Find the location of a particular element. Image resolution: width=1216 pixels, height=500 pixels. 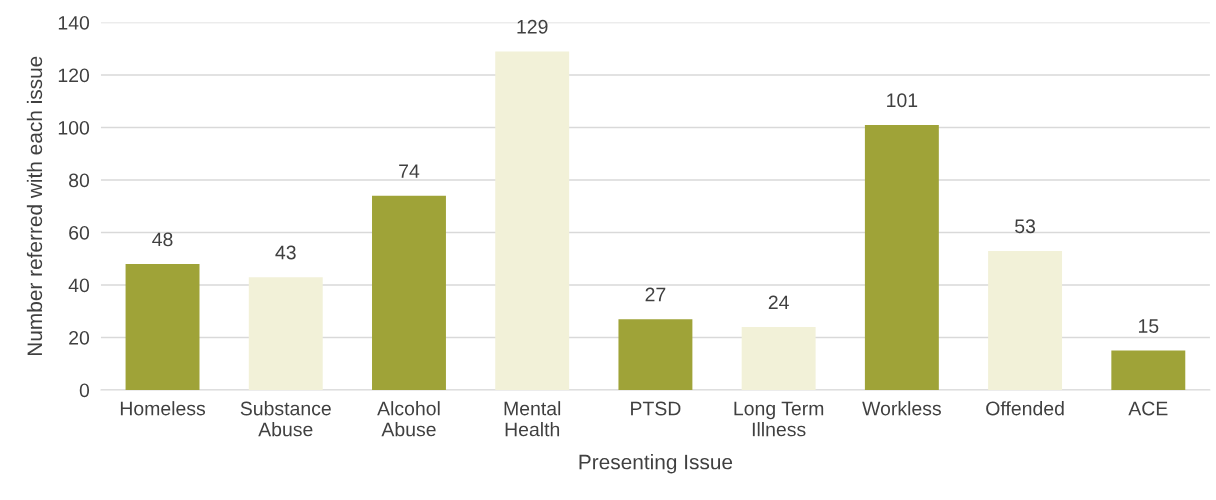

x-tick-label: Mental Health is located at coordinates (532, 419).